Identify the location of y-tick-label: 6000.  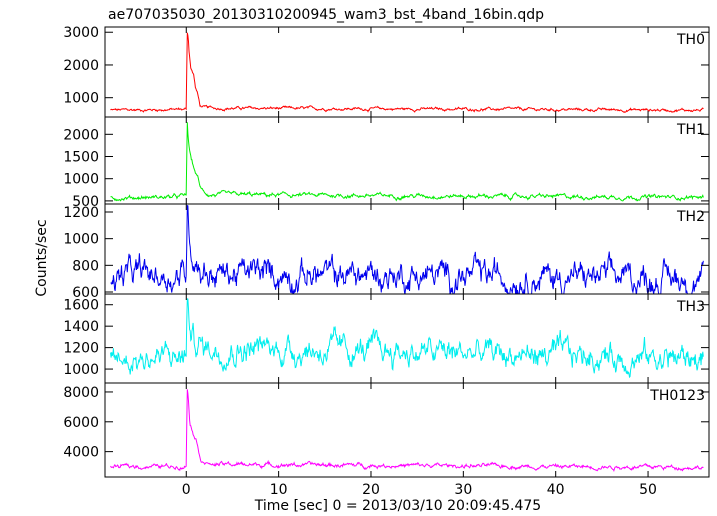
(81, 423).